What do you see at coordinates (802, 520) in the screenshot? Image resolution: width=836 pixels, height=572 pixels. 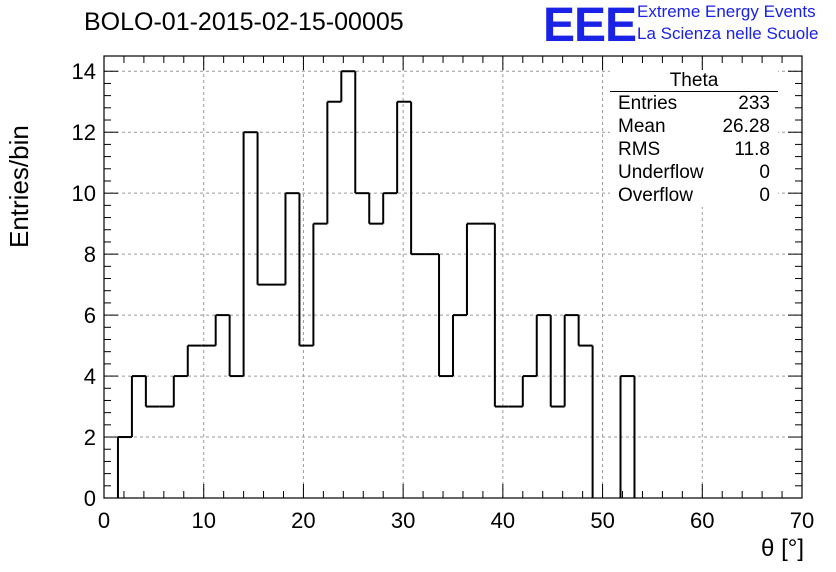 I see `x-tick-label: 70` at bounding box center [802, 520].